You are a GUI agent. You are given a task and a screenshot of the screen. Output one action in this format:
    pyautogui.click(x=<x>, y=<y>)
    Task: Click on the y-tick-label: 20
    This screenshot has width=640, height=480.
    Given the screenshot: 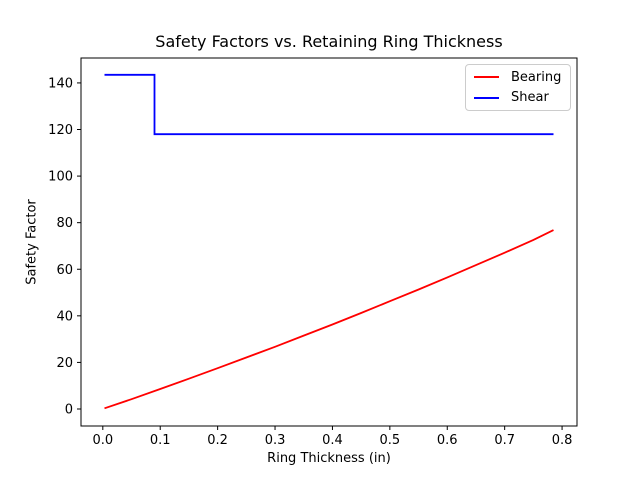 What is the action you would take?
    pyautogui.click(x=64, y=363)
    